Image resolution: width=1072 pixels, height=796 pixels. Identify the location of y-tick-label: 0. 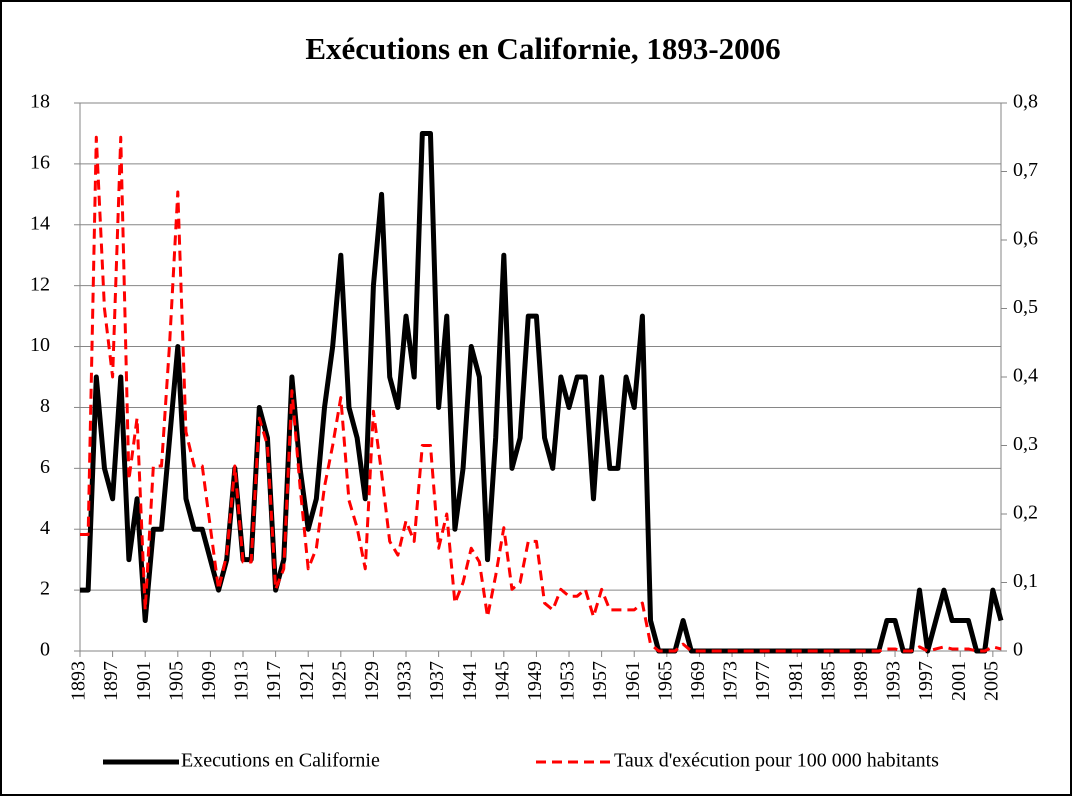
(45, 650).